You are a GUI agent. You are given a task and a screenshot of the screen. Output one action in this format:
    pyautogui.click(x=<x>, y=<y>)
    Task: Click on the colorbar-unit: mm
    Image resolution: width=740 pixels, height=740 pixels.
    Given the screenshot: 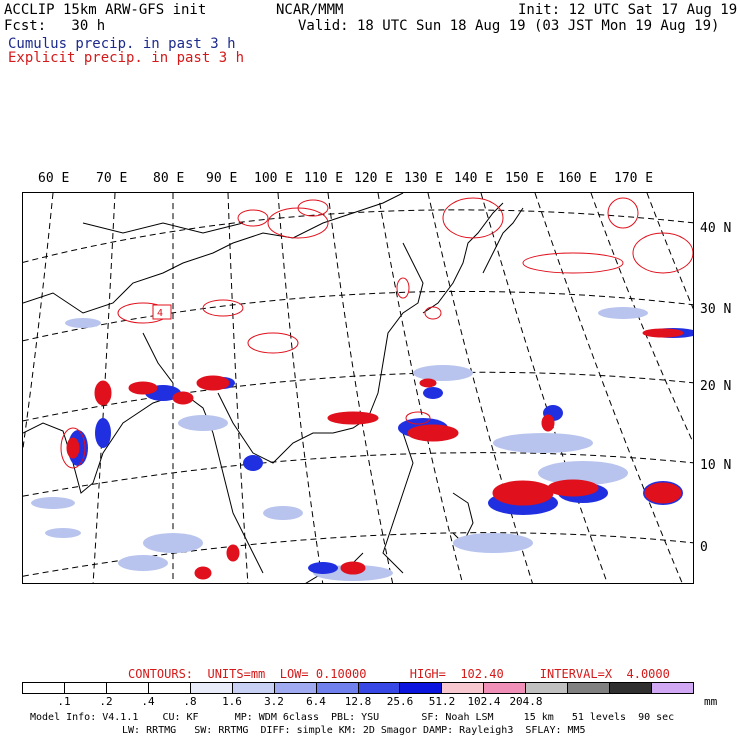 What is the action you would take?
    pyautogui.click(x=711, y=701)
    